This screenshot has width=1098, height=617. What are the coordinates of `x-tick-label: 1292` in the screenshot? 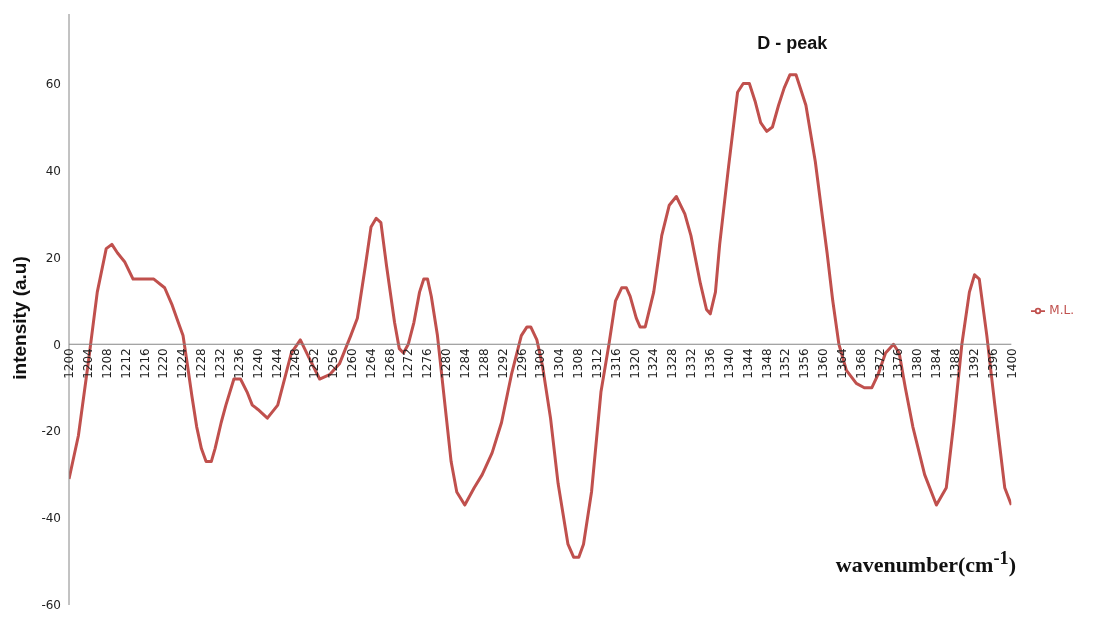 It's located at (502, 363).